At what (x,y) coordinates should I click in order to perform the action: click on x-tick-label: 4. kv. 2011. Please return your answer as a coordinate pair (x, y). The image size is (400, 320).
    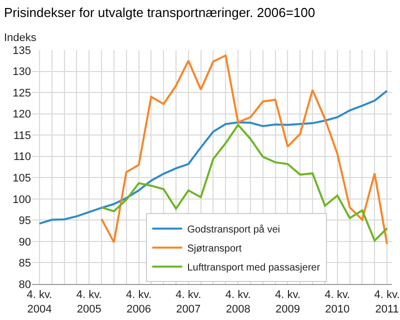
    Looking at the image, I should click on (387, 302).